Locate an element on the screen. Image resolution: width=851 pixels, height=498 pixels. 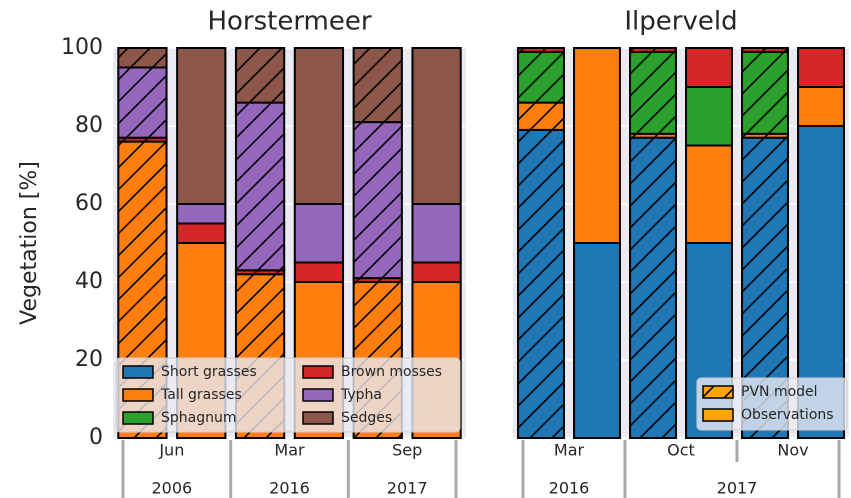
legend-label: Brown mosses is located at coordinates (391, 372).